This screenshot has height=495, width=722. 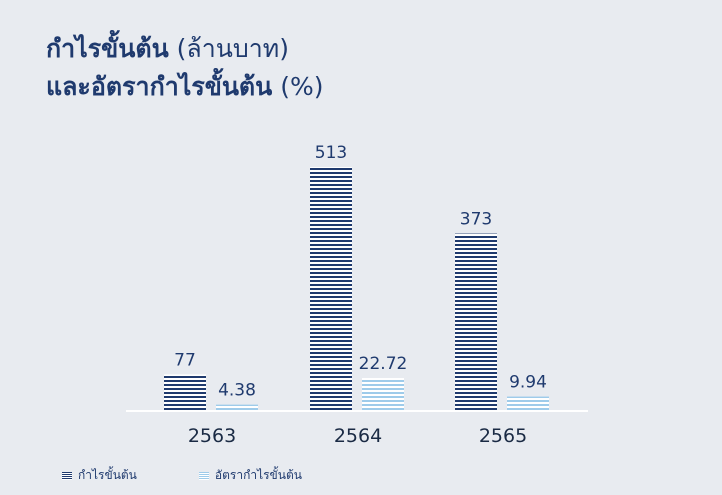 What do you see at coordinates (182, 475) in the screenshot?
I see `chart-legend: กำไรขั้นต้น อัตรากำไรขั้นต้น` at bounding box center [182, 475].